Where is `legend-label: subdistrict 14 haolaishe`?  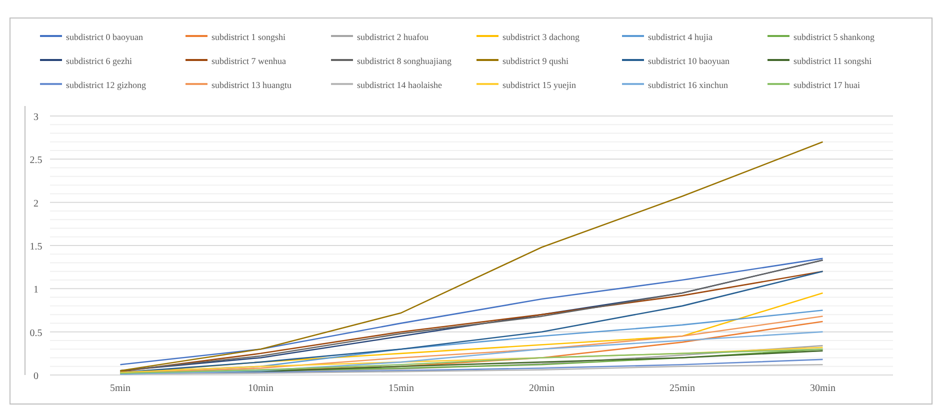
legend-label: subdistrict 14 haolaishe is located at coordinates (399, 85).